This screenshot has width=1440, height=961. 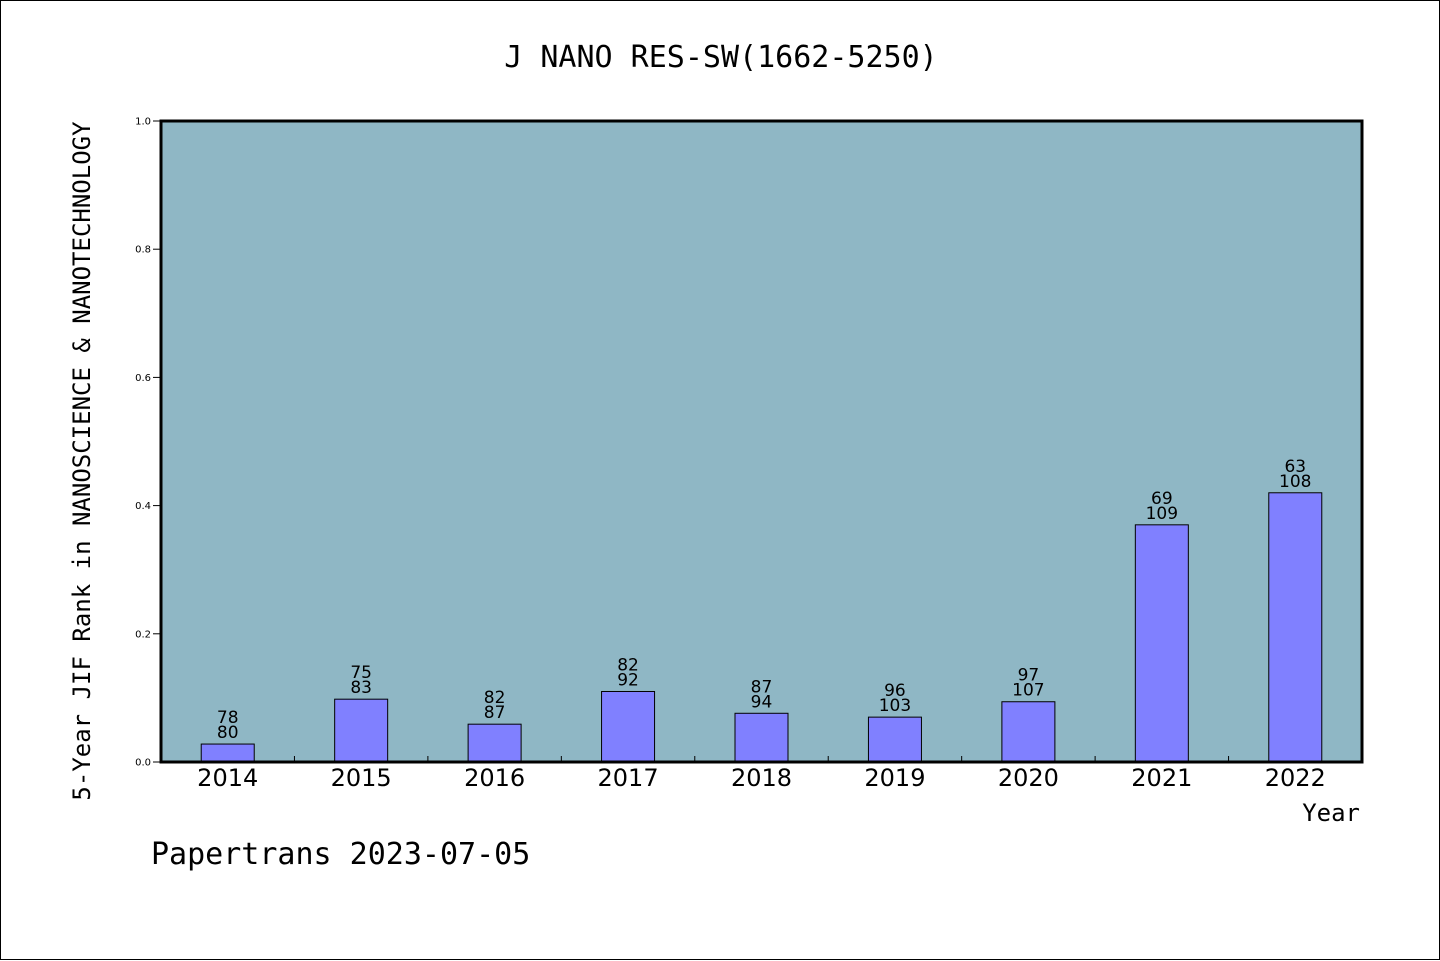 What do you see at coordinates (762, 687) in the screenshot?
I see `rank-label: 87` at bounding box center [762, 687].